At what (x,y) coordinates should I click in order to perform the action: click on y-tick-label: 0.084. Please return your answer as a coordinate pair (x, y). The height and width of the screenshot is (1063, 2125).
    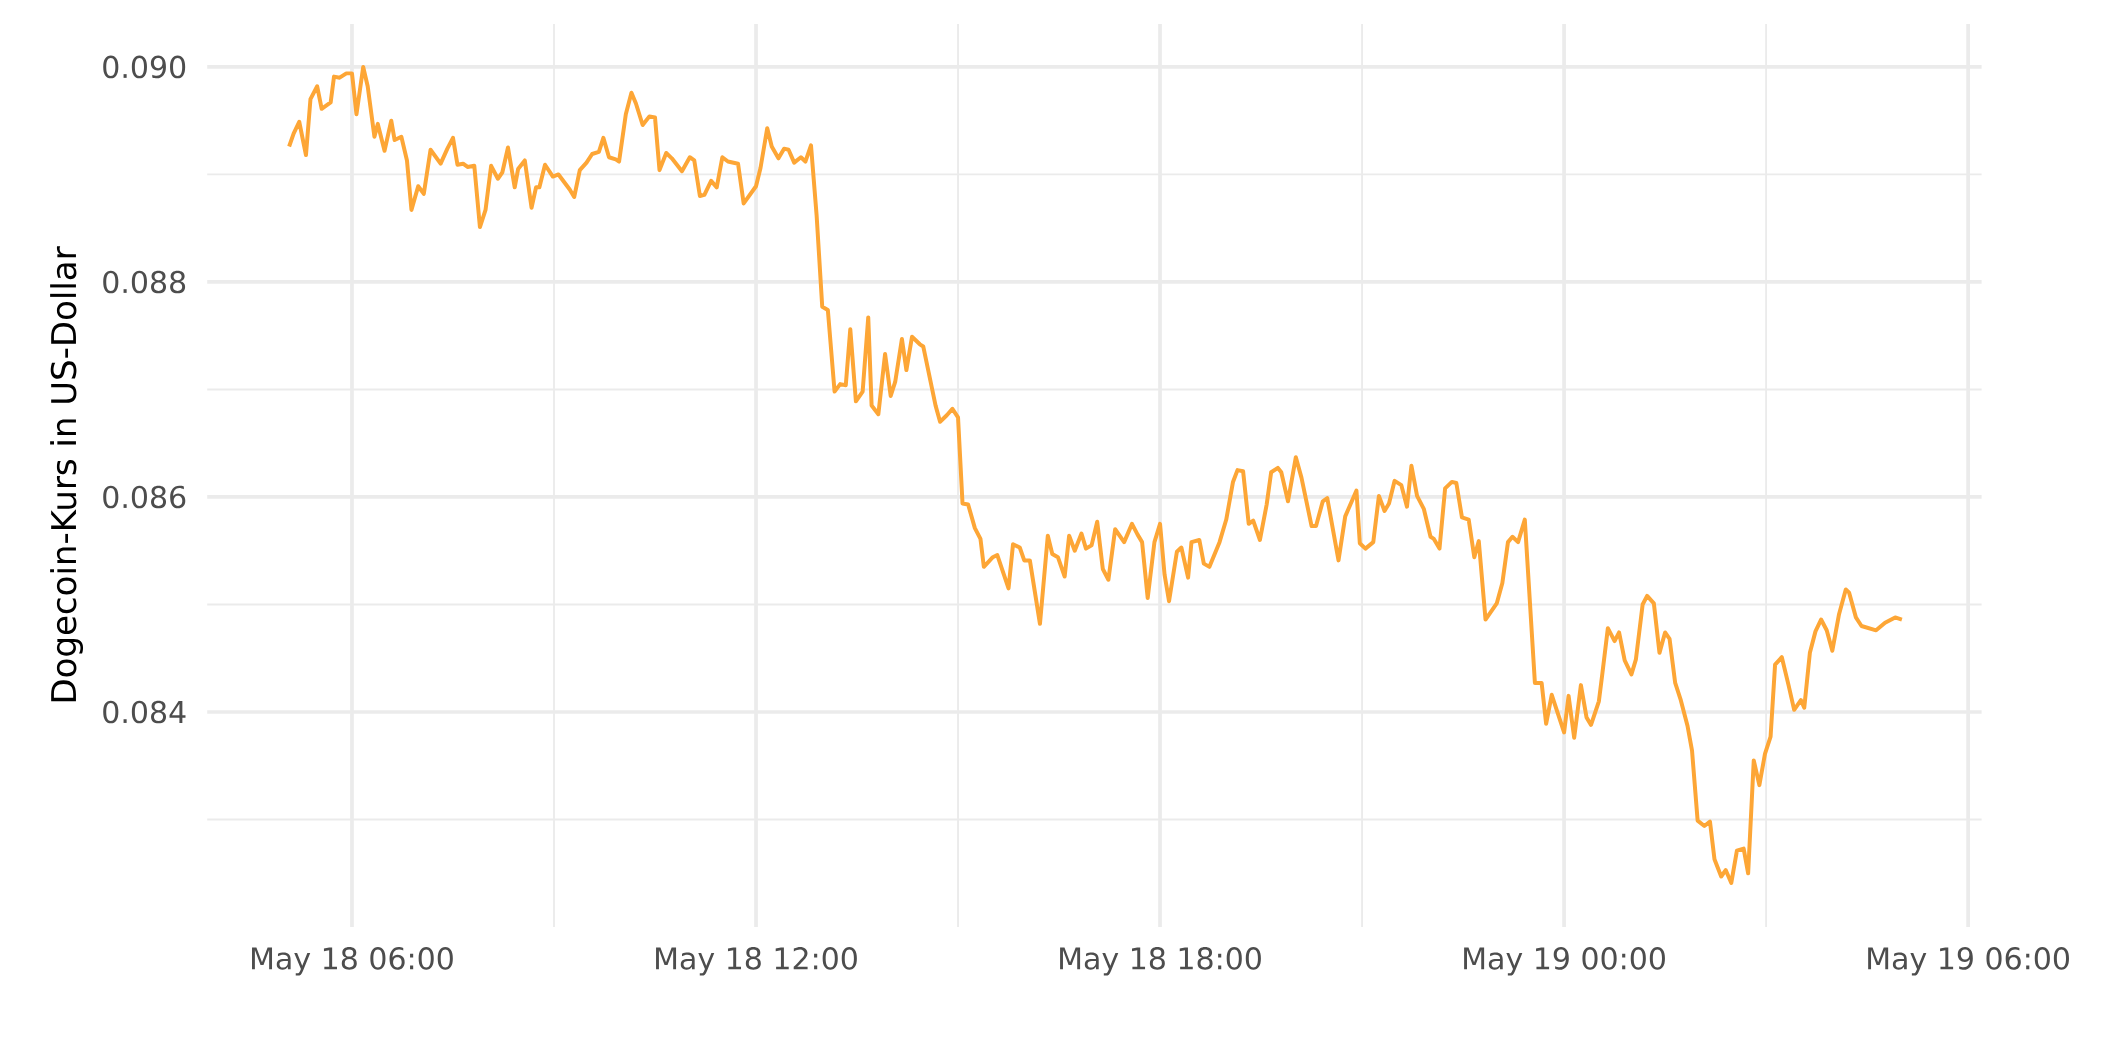
    Looking at the image, I should click on (144, 712).